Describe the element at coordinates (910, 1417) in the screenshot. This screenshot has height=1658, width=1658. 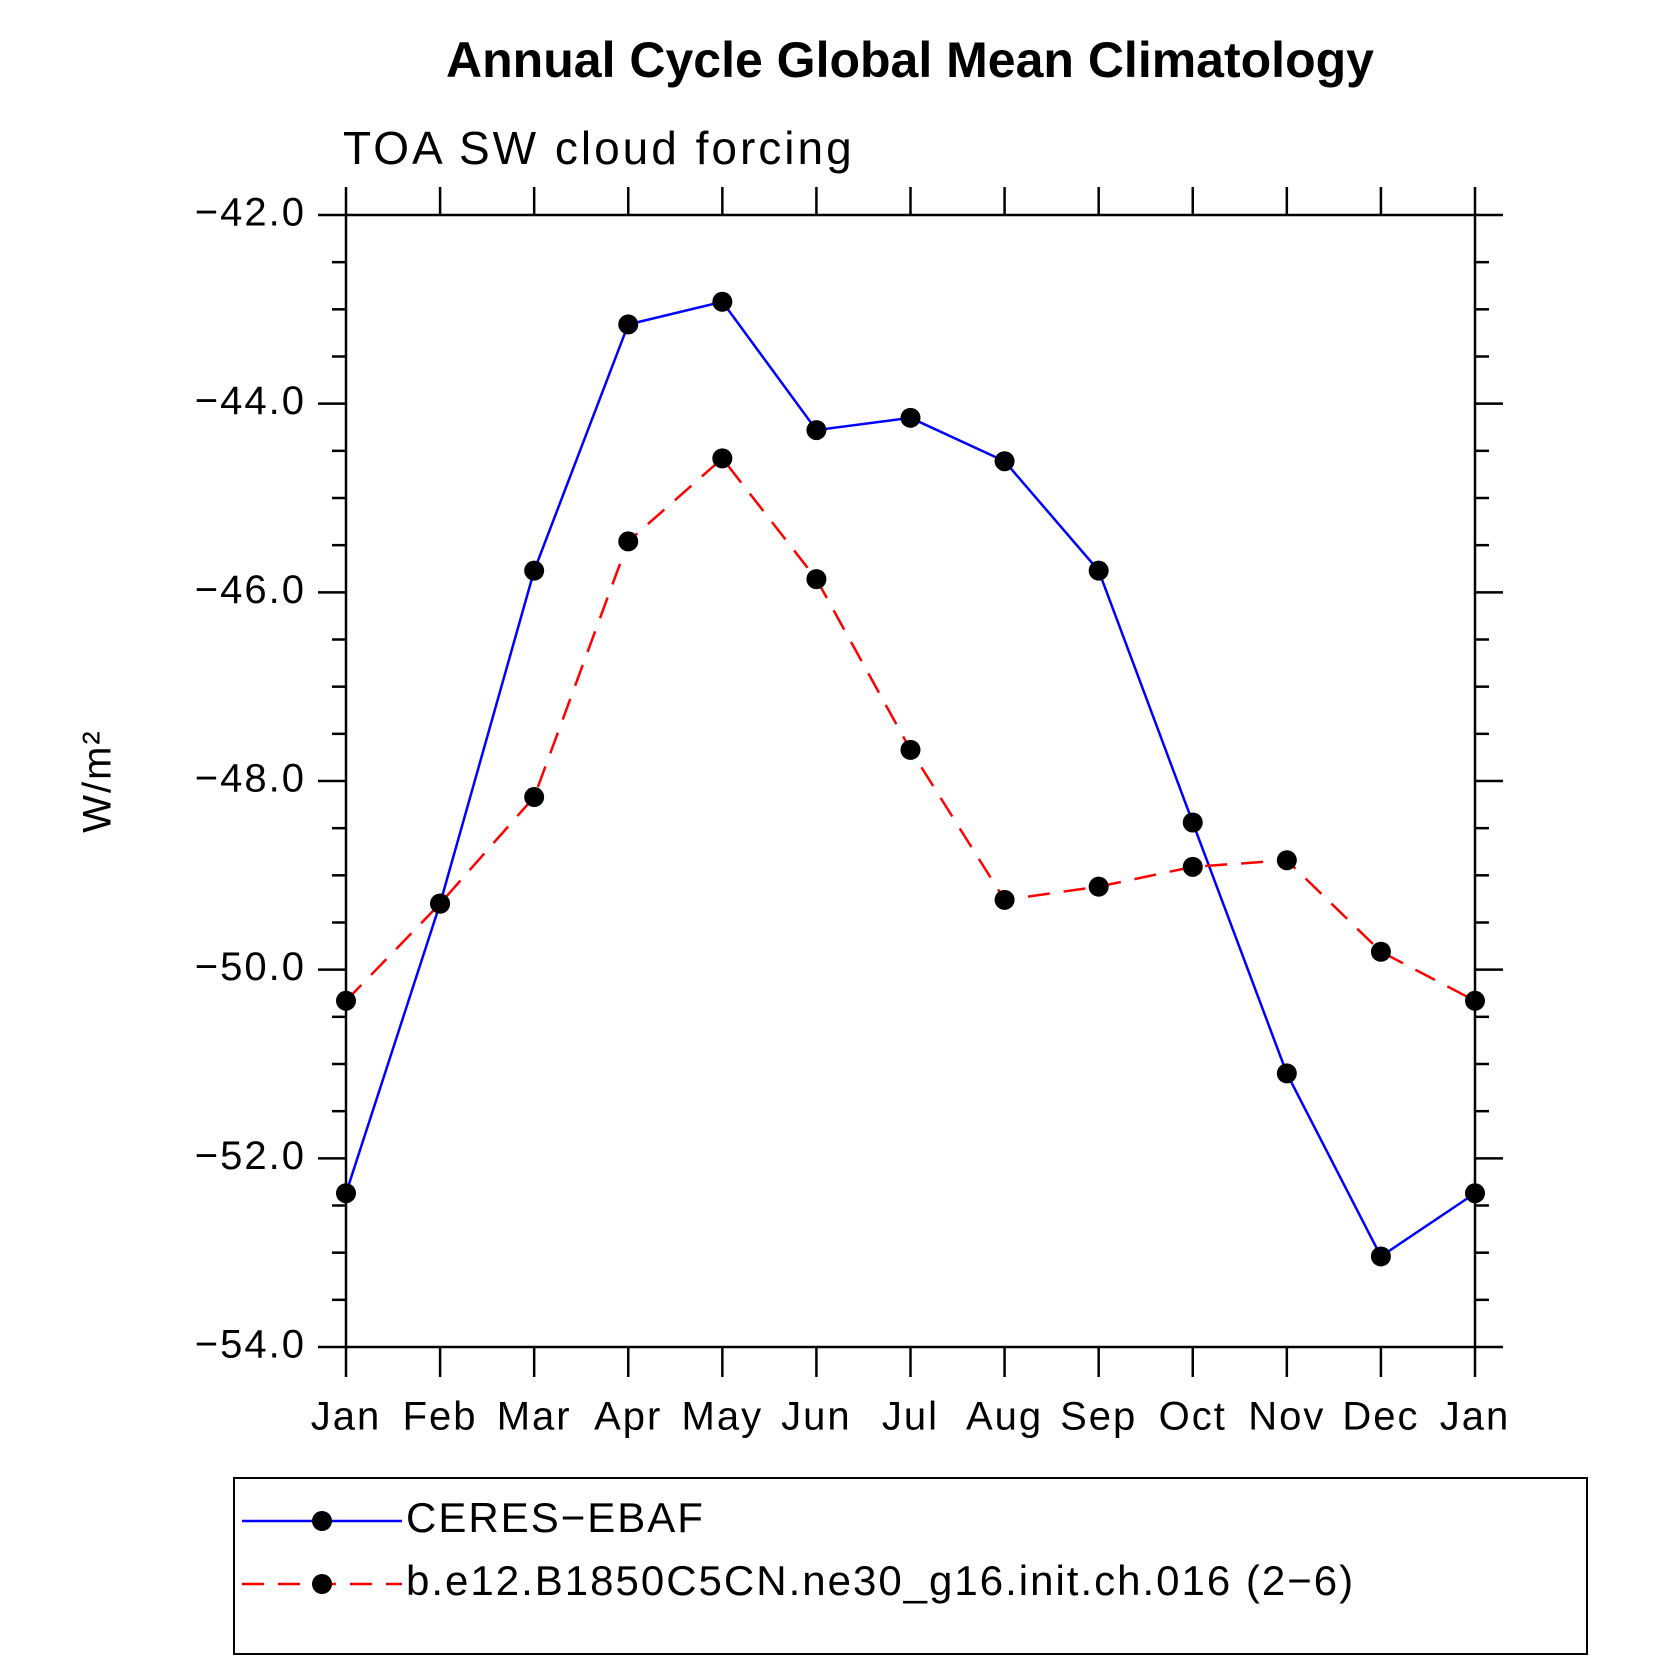
I see `x-tick-label: Jul` at that location.